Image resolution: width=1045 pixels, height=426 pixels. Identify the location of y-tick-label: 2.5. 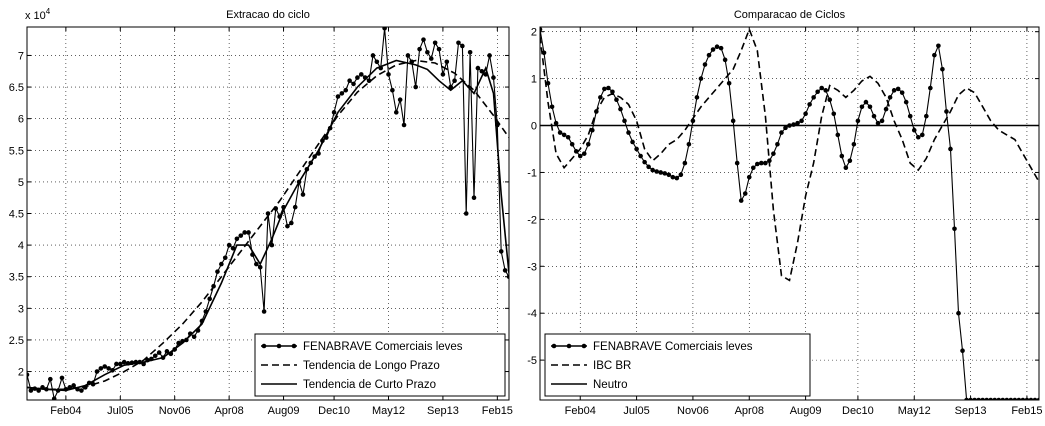
(16, 341).